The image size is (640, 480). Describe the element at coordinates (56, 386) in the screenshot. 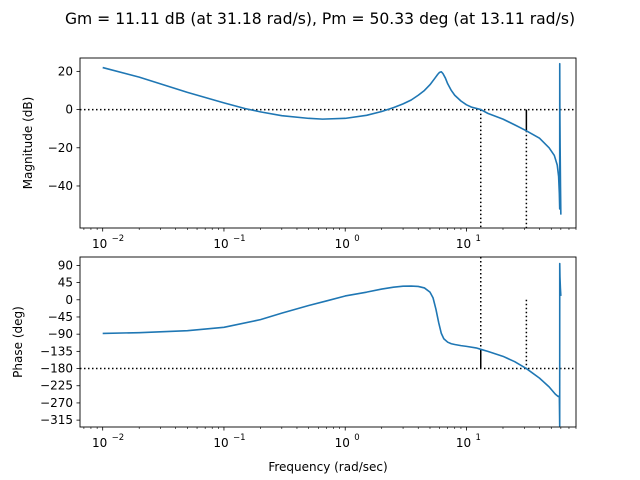

I see `phase-y-tick-label: −225` at that location.